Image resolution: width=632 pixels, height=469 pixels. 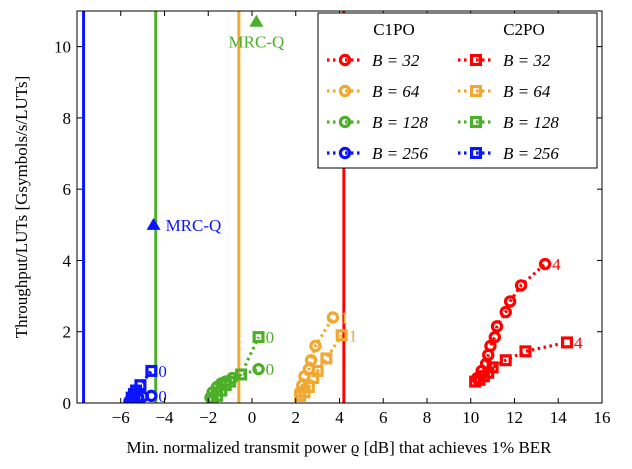 I want to click on mrcq-marker-b128: MRC-Q, so click(x=257, y=33).